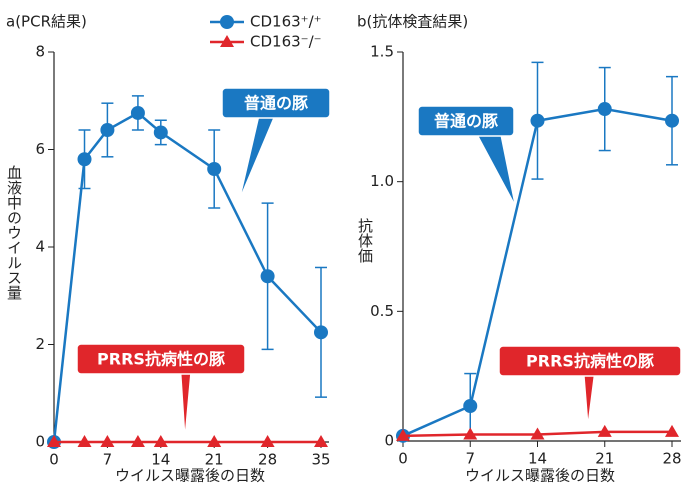 This screenshot has height=494, width=681. Describe the element at coordinates (320, 460) in the screenshot. I see `x-tick-label: 35` at that location.